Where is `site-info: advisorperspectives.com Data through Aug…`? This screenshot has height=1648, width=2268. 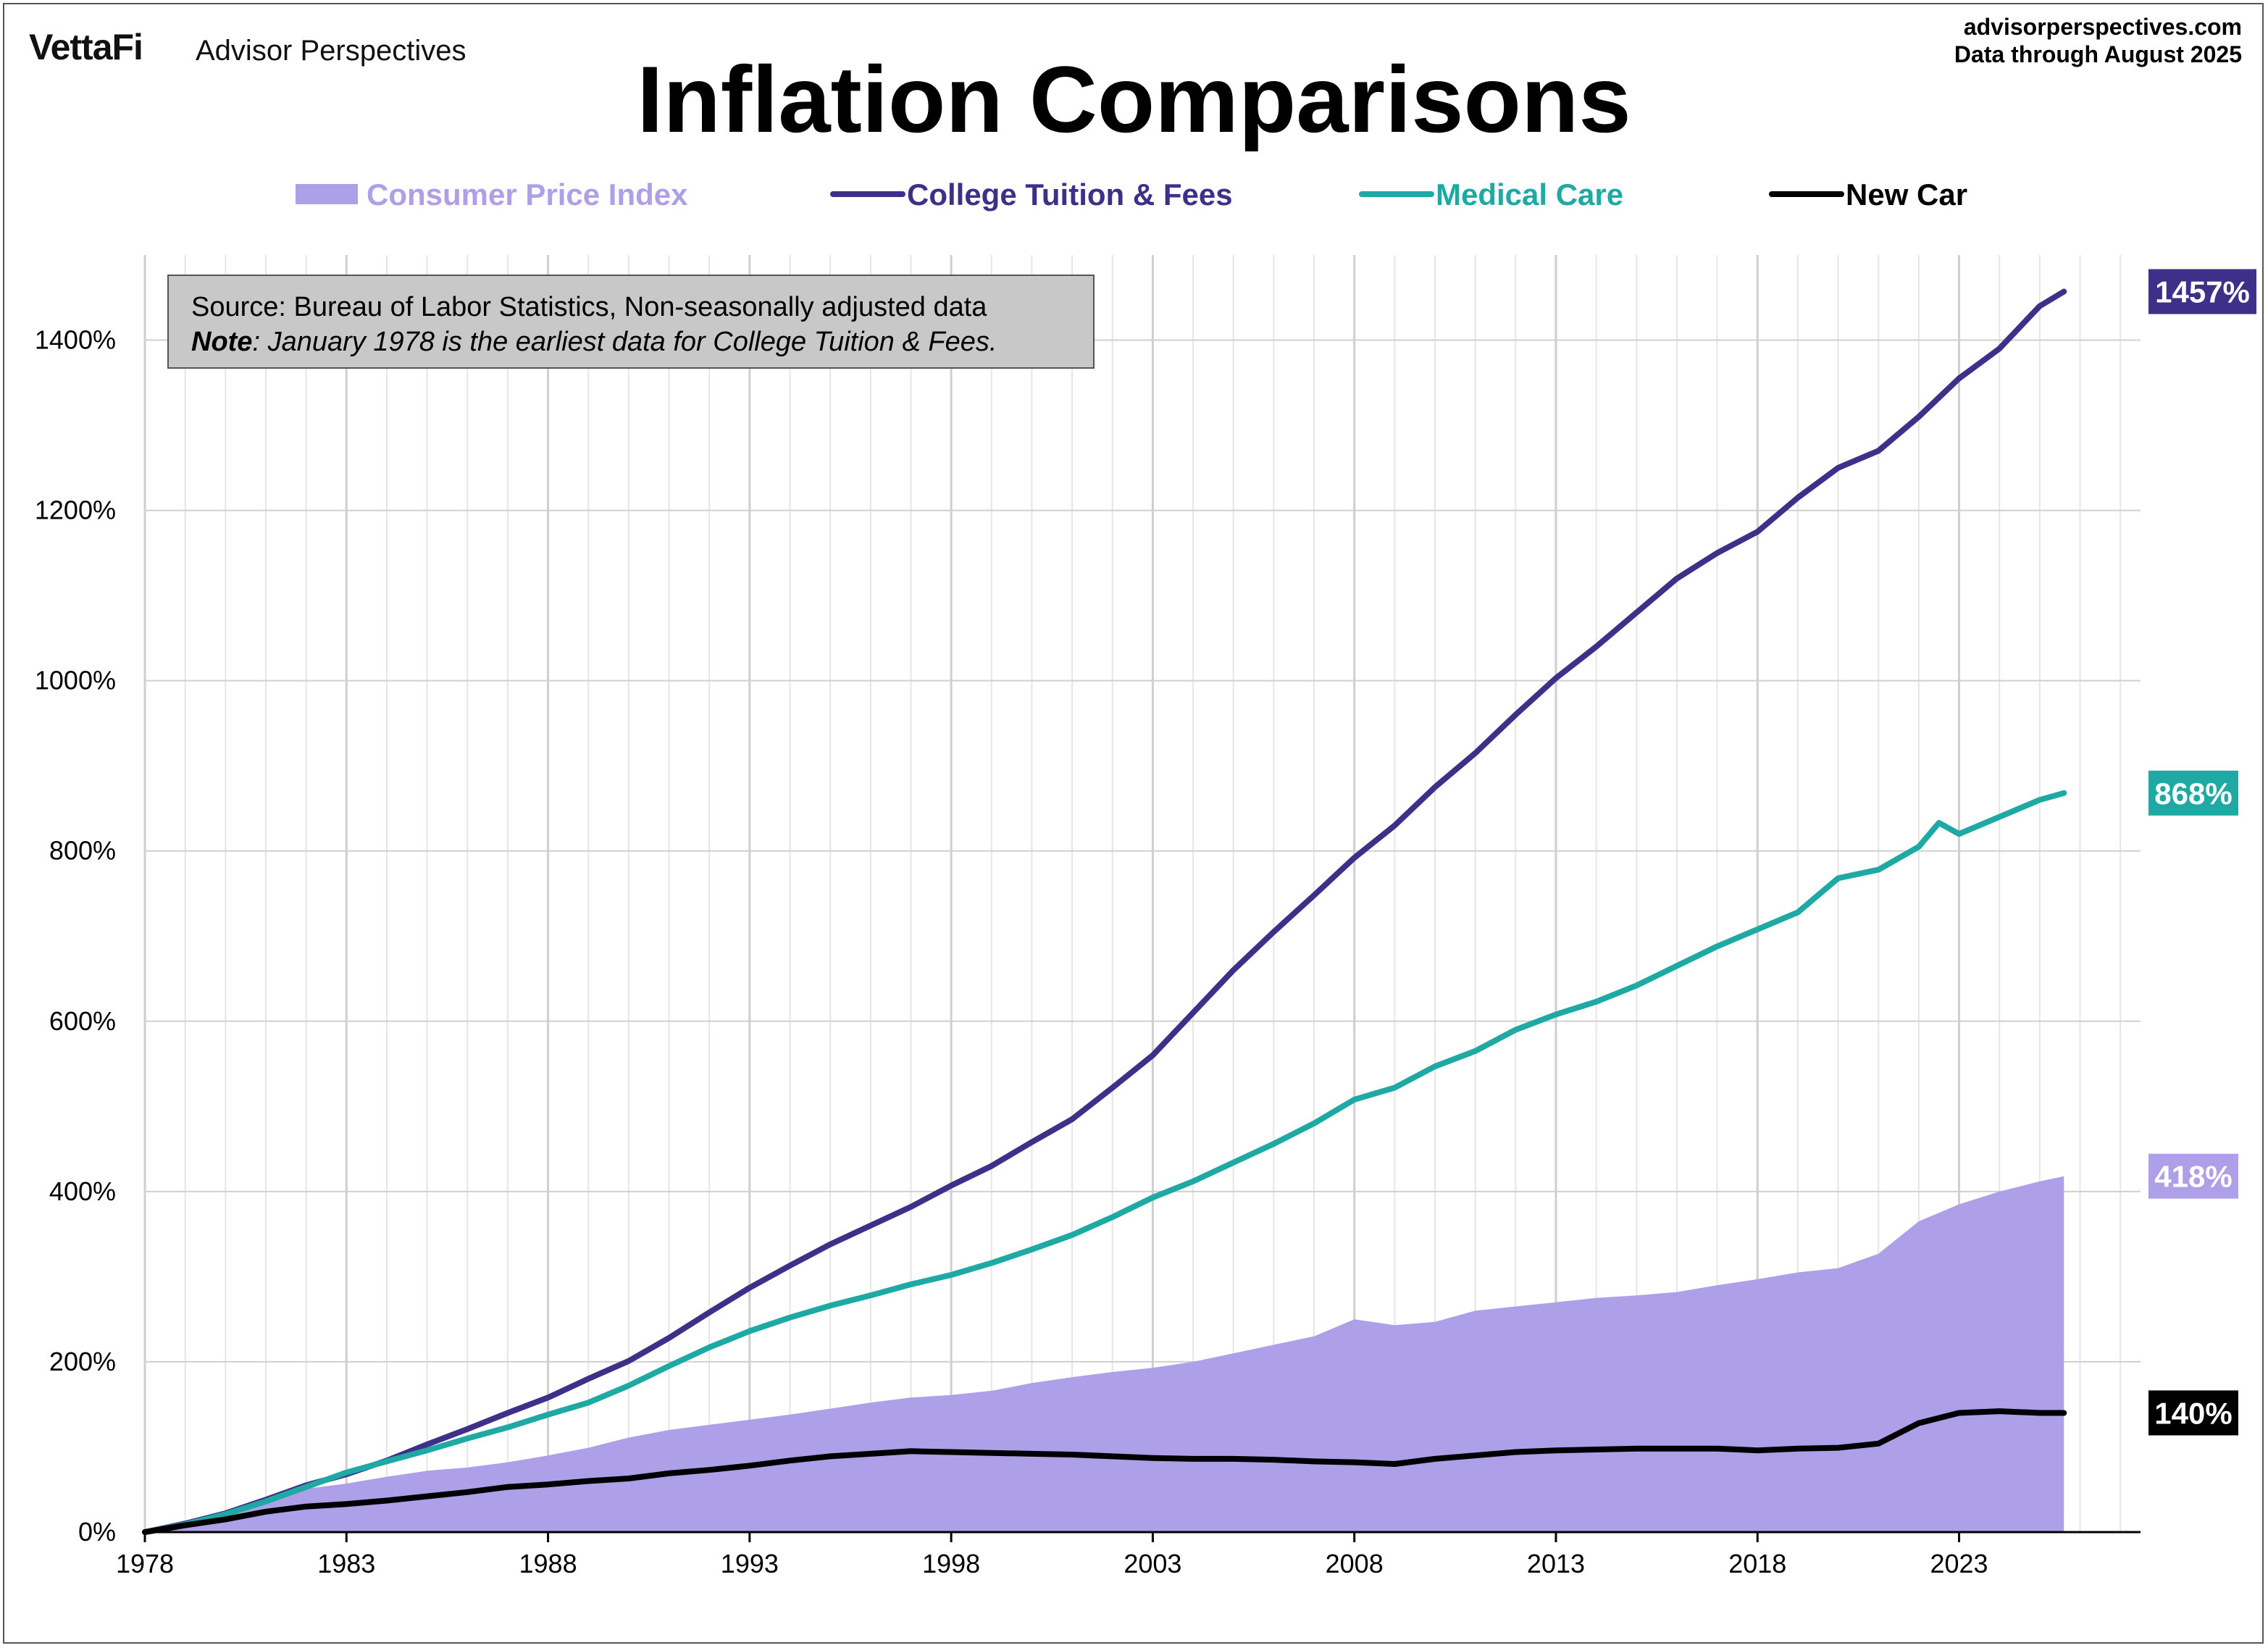
site-info: advisorperspectives.com Data through Aug… is located at coordinates (2098, 40).